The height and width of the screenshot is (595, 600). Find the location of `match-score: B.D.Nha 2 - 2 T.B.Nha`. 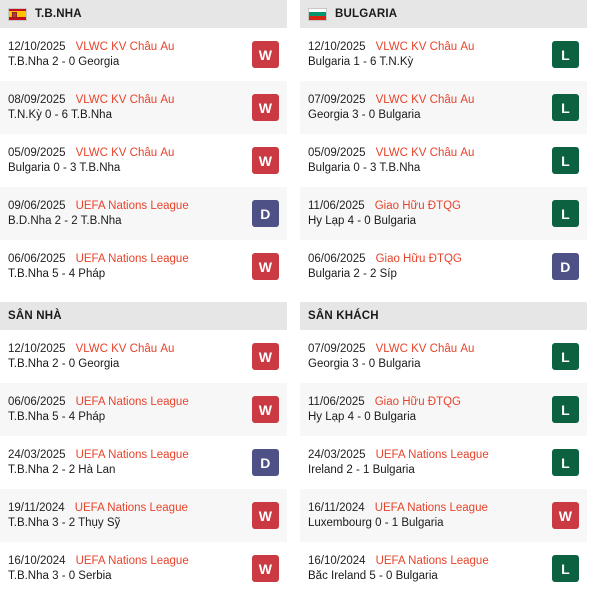

match-score: B.D.Nha 2 - 2 T.B.Nha is located at coordinates (65, 221).